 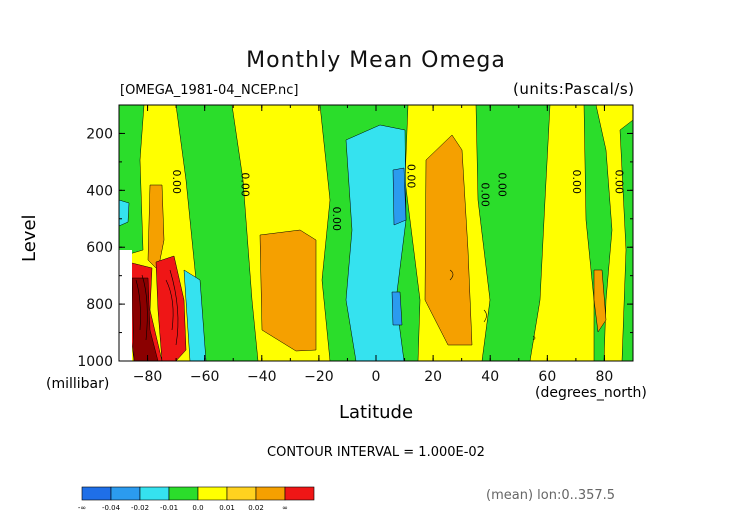 What do you see at coordinates (551, 495) in the screenshot?
I see `mean-note: (mean) lon:0..357.5` at bounding box center [551, 495].